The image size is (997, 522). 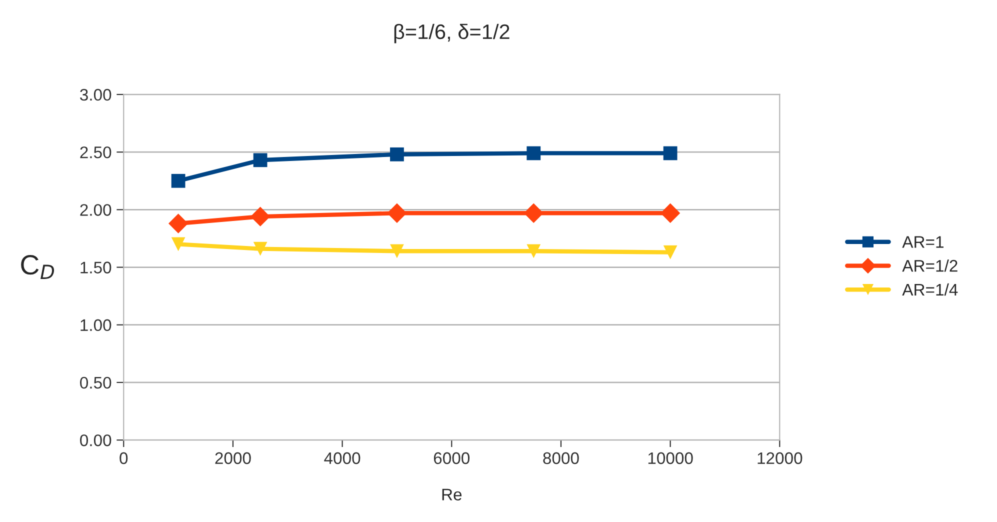 I want to click on y-tick-label: 2.50, so click(x=96, y=152).